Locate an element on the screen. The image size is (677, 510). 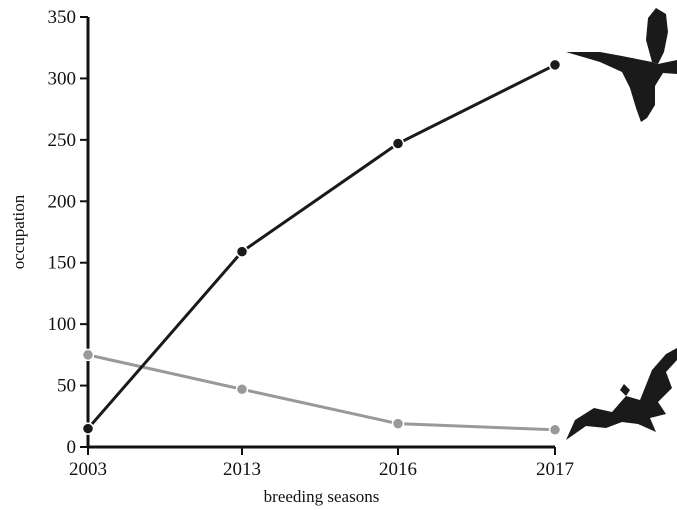
y-tick-label: 300 is located at coordinates (62, 78).